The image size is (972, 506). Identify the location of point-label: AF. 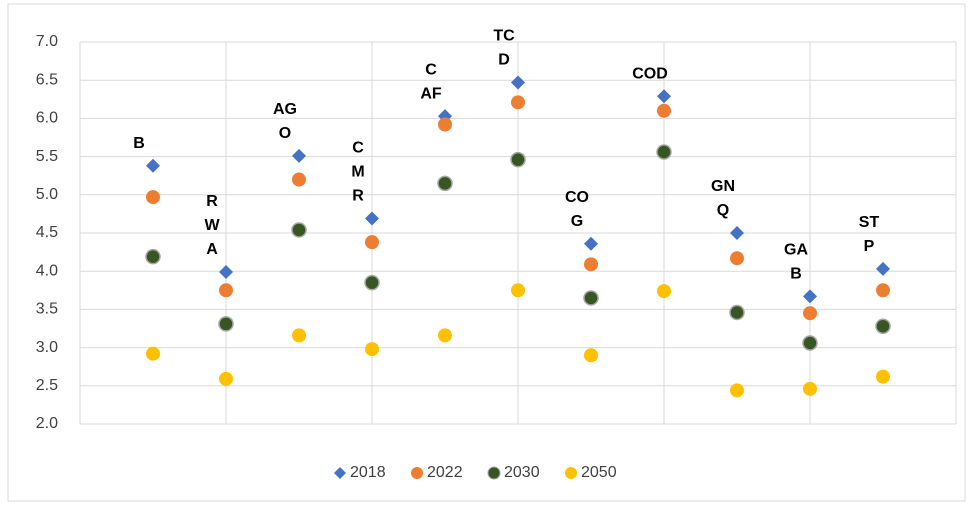
(431, 93).